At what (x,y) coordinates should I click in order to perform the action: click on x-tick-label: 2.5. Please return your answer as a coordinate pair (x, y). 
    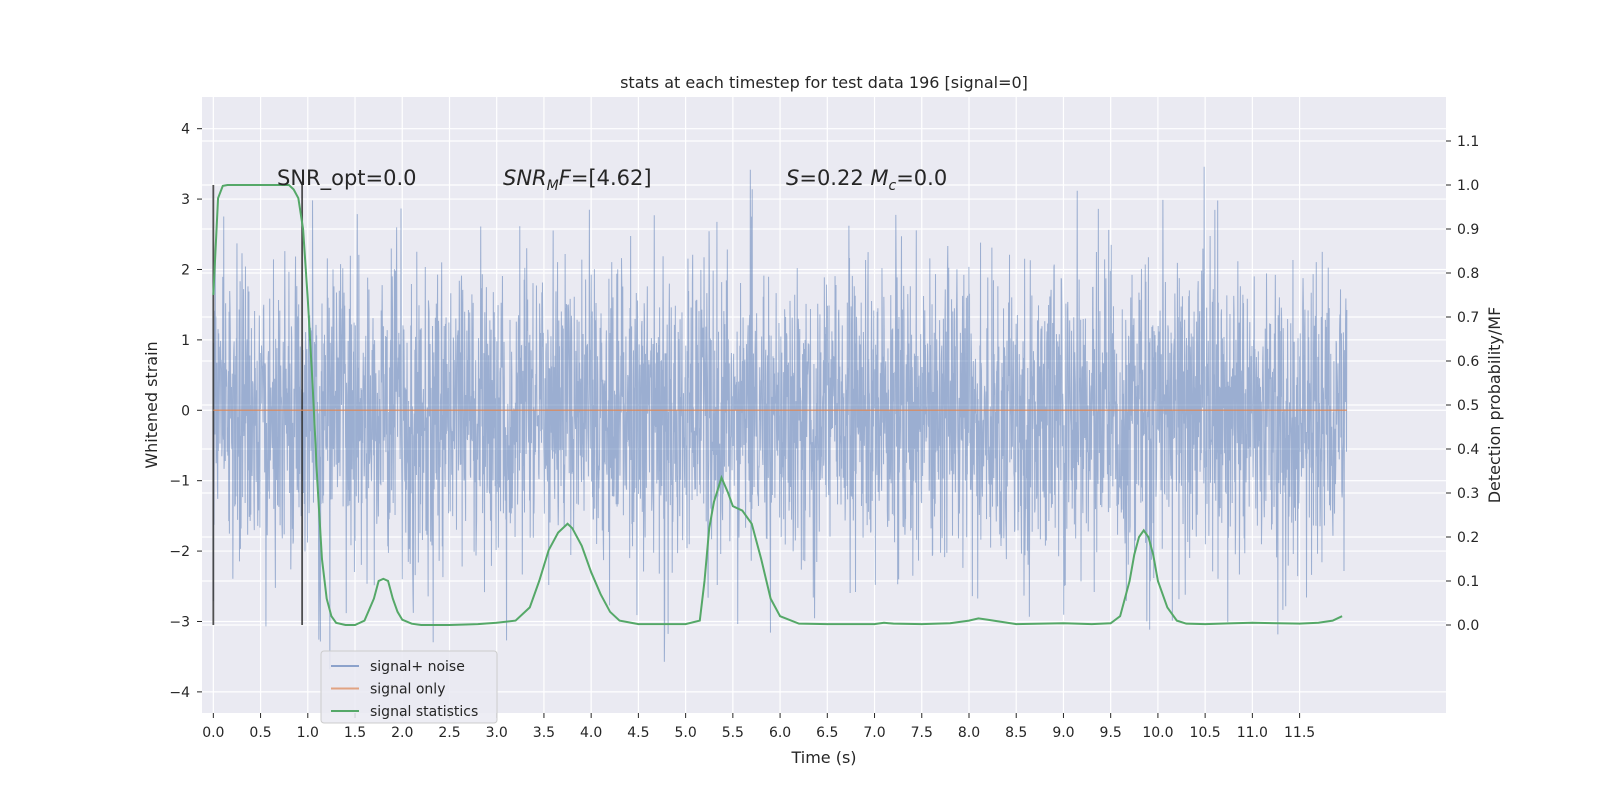
    Looking at the image, I should click on (449, 733).